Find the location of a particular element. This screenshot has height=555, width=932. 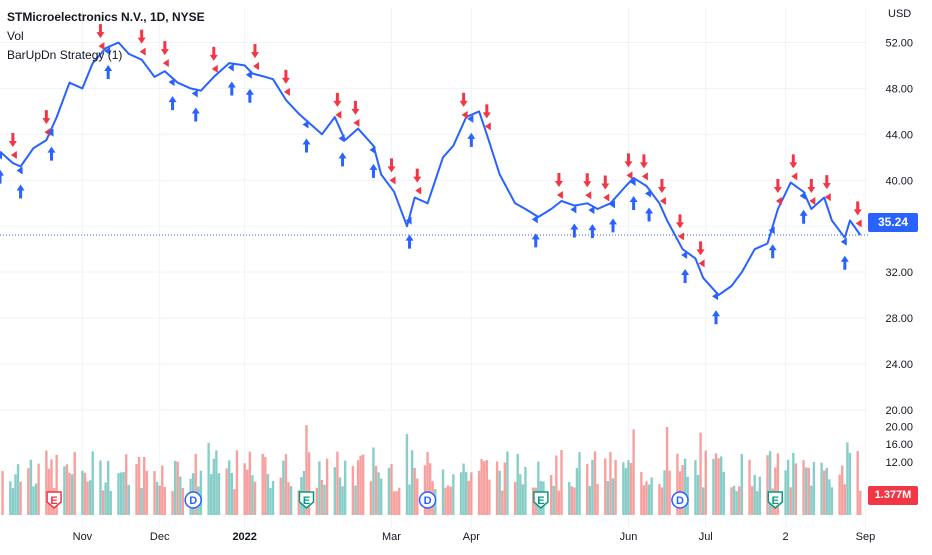

legend-strategy: BarUpDn Strategy (1) is located at coordinates (65, 55).